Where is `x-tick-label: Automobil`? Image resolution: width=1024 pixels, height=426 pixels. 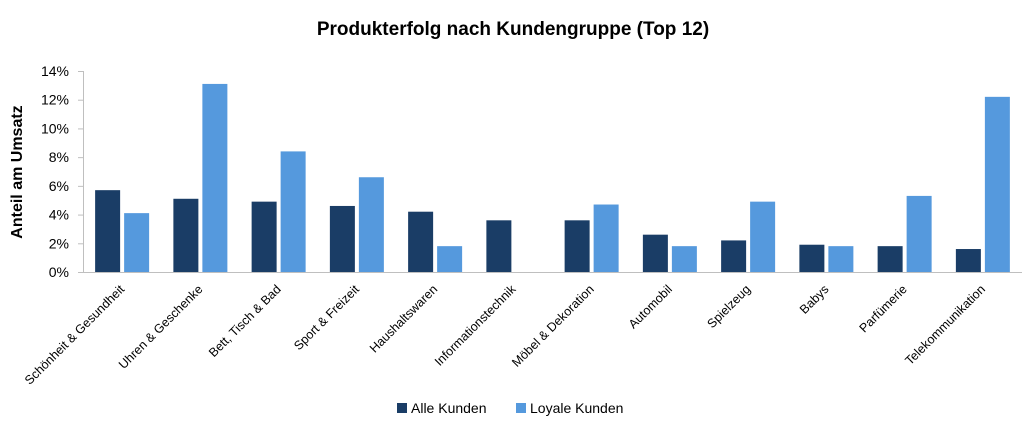 x-tick-label: Automobil is located at coordinates (650, 306).